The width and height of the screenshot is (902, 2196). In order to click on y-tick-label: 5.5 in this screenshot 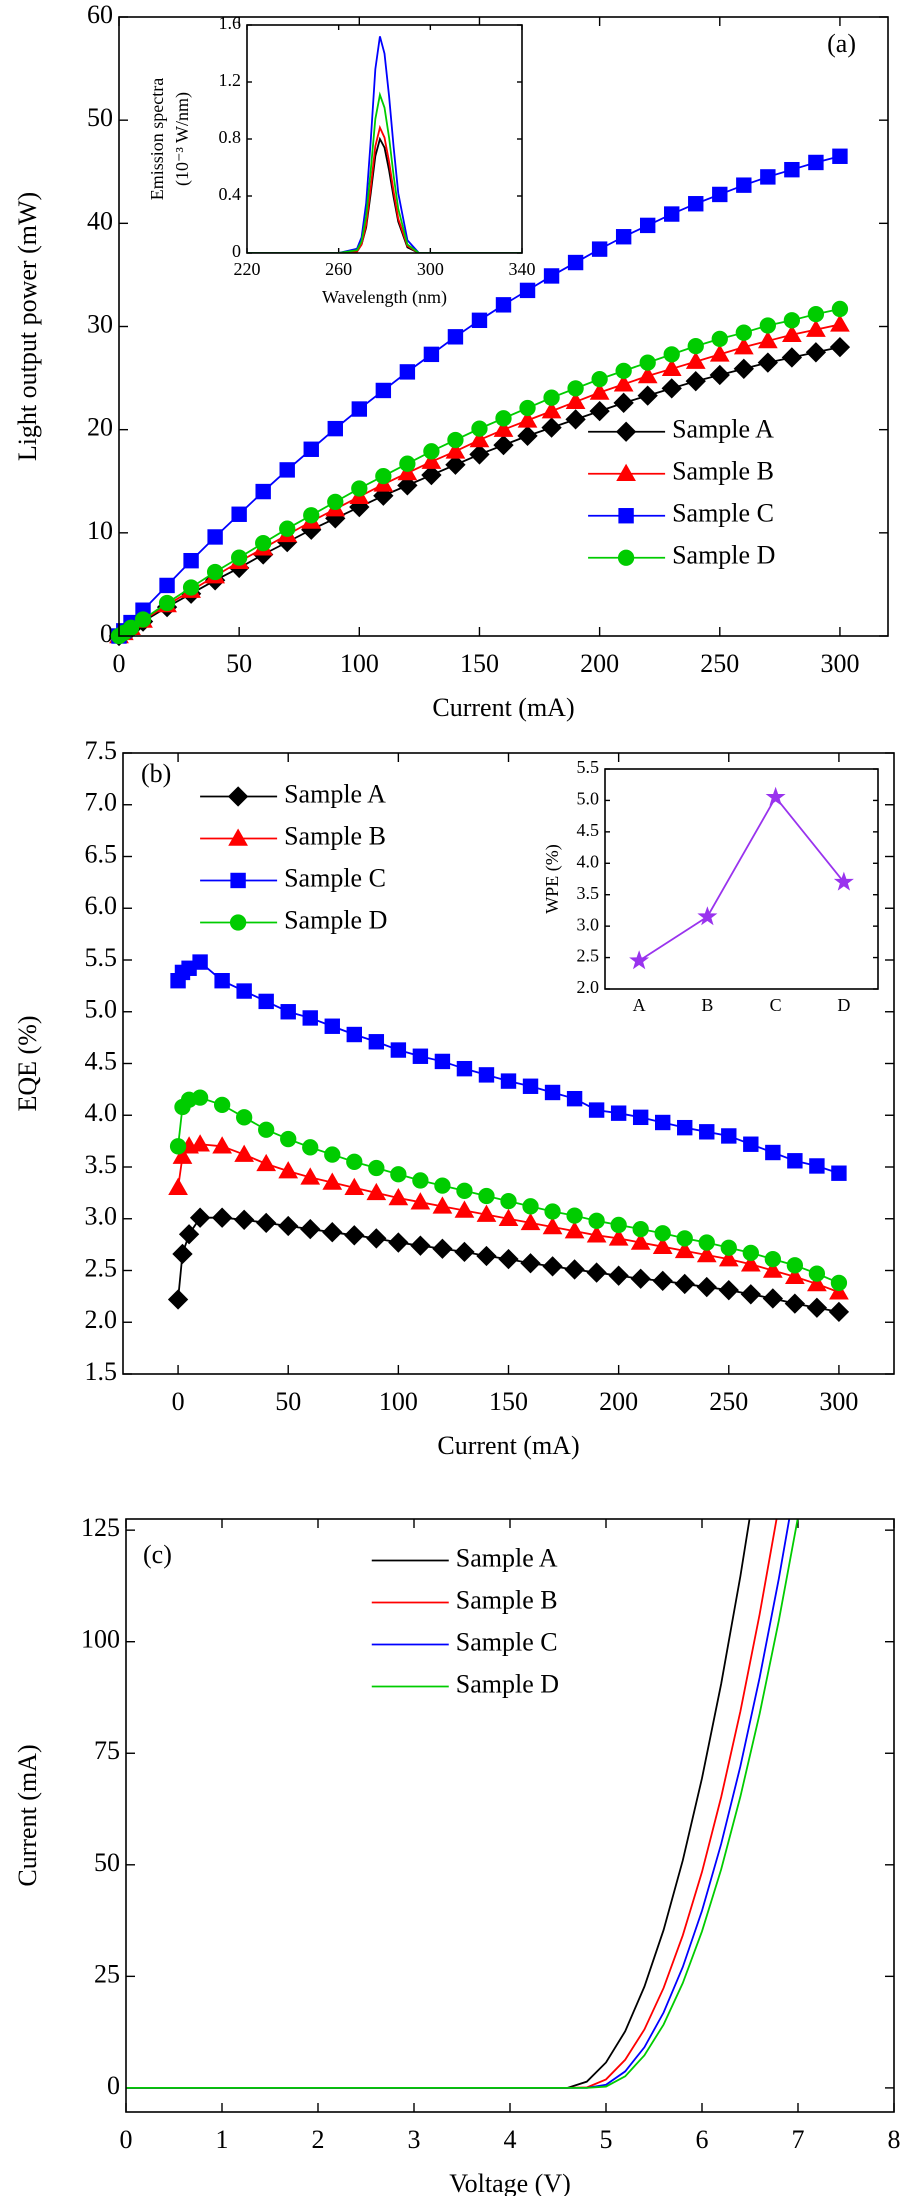, I will do `click(588, 767)`.